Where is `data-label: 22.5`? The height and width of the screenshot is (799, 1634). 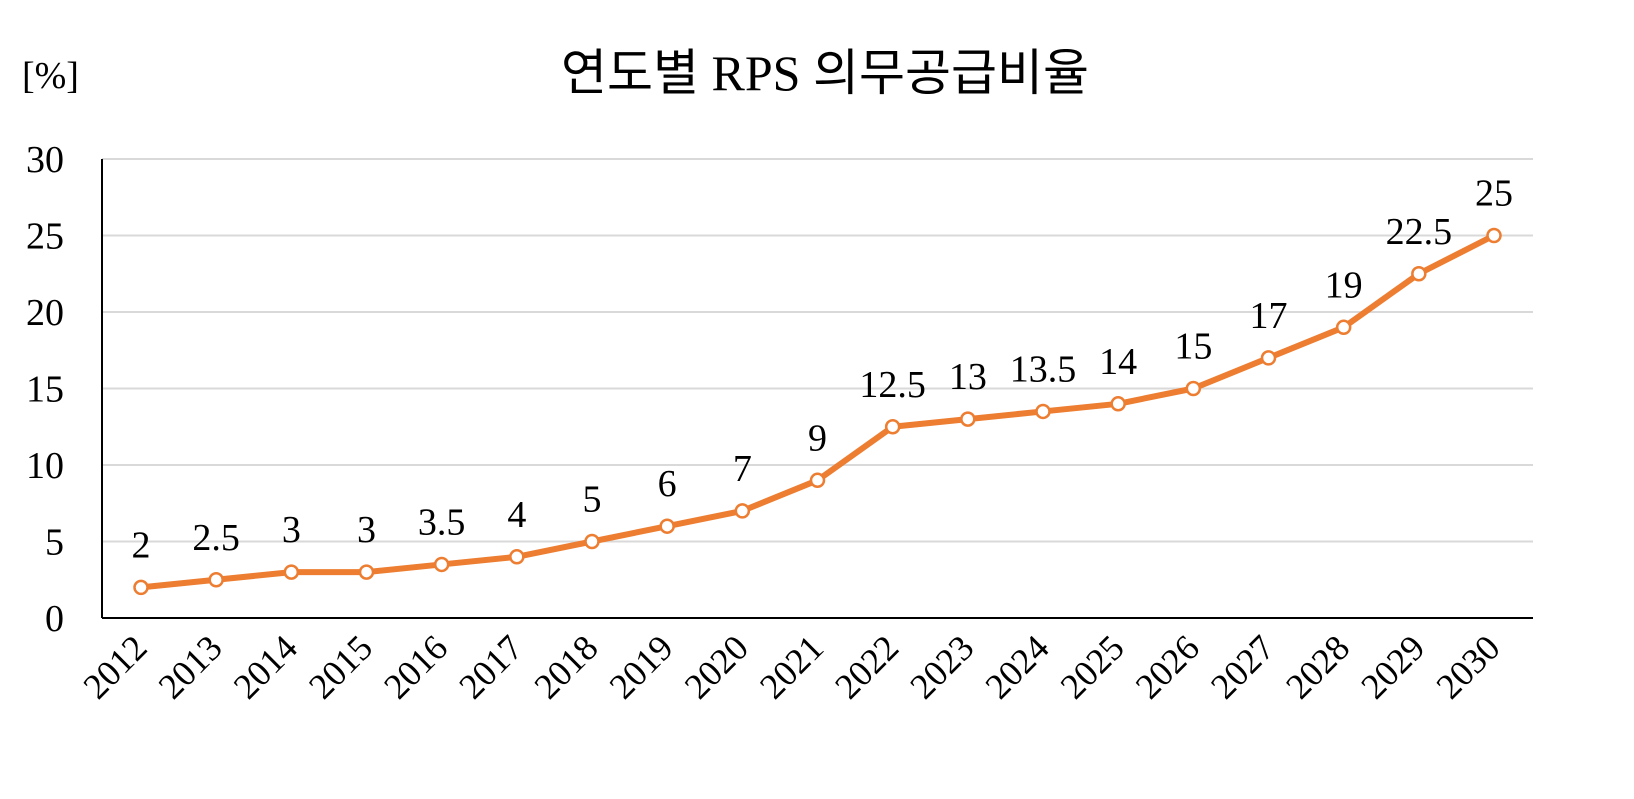 data-label: 22.5 is located at coordinates (1419, 232).